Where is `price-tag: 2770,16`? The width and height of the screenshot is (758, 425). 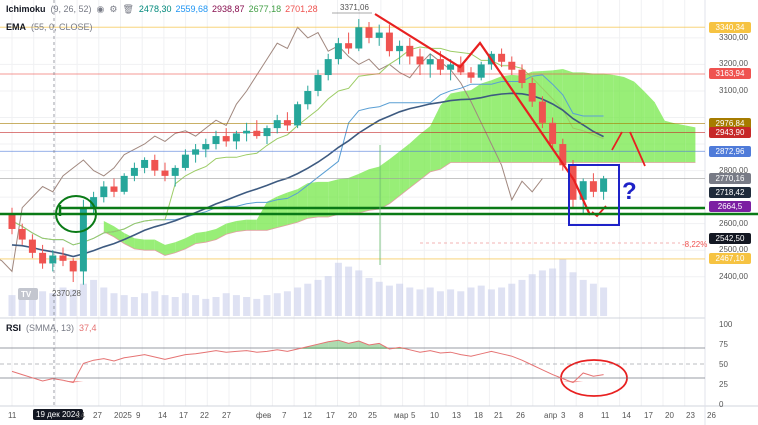
price-tag: 2770,16 is located at coordinates (730, 178).